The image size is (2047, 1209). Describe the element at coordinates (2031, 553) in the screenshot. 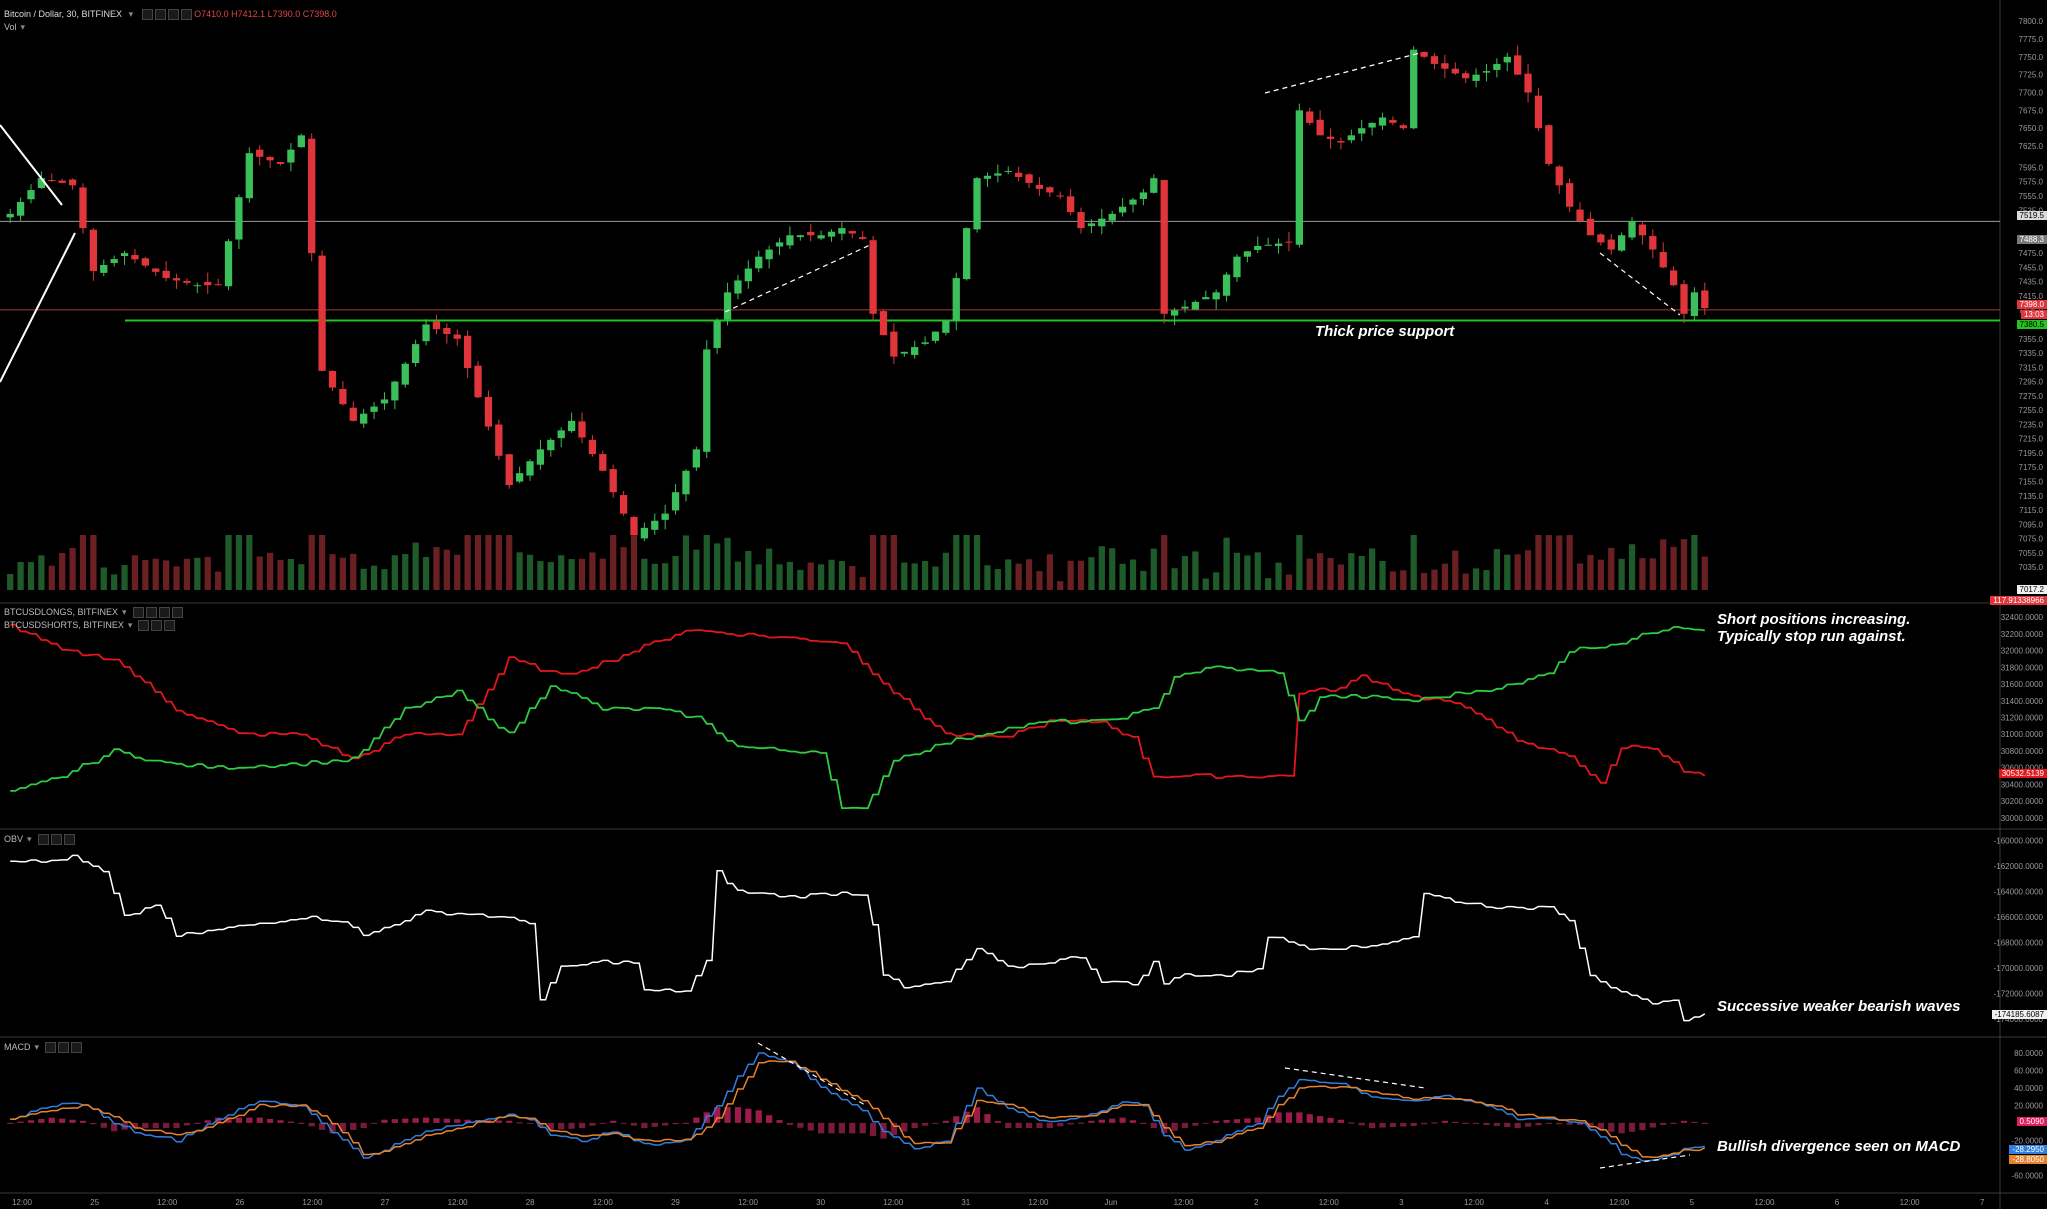

I see `price-tick-label: 7055.0` at that location.